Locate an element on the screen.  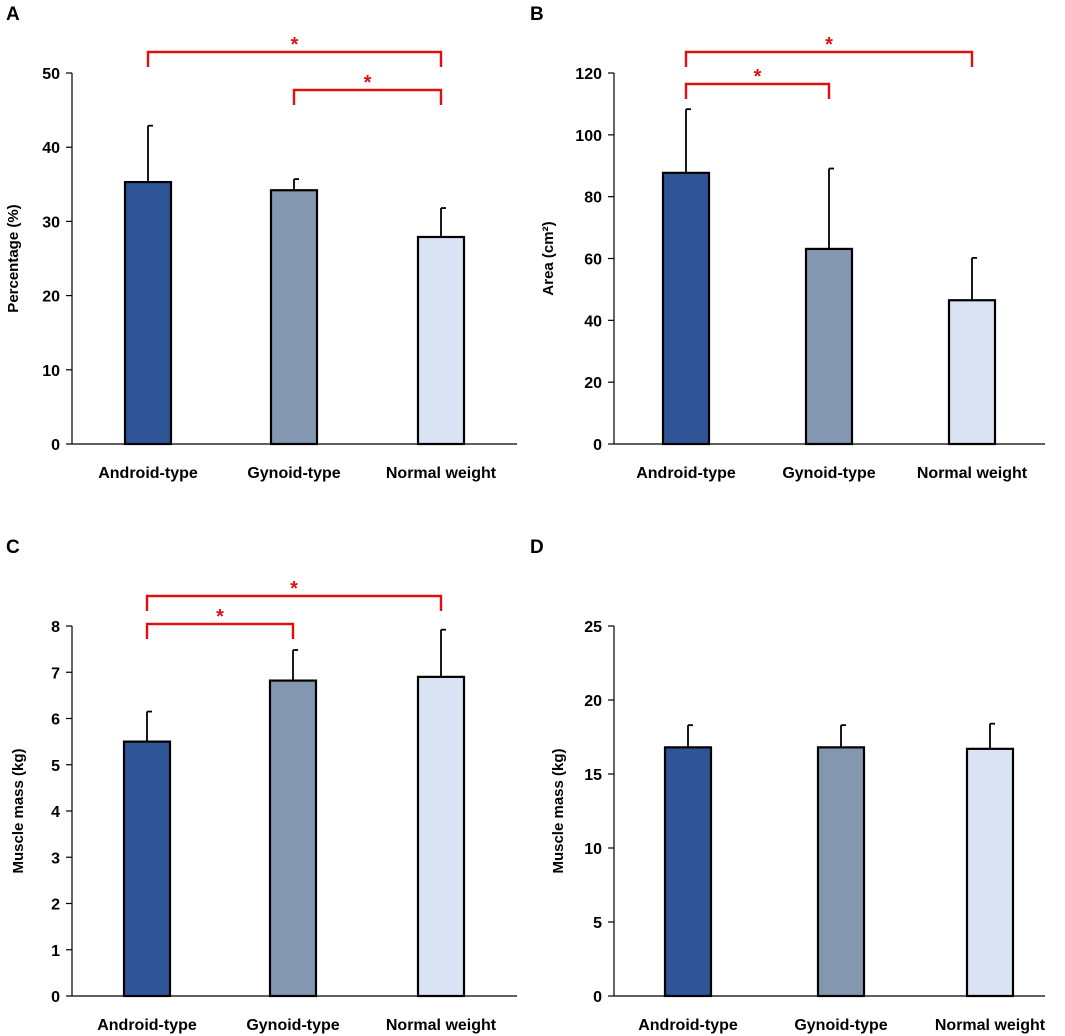
panel-d-category-label: Android-type is located at coordinates (688, 1025).